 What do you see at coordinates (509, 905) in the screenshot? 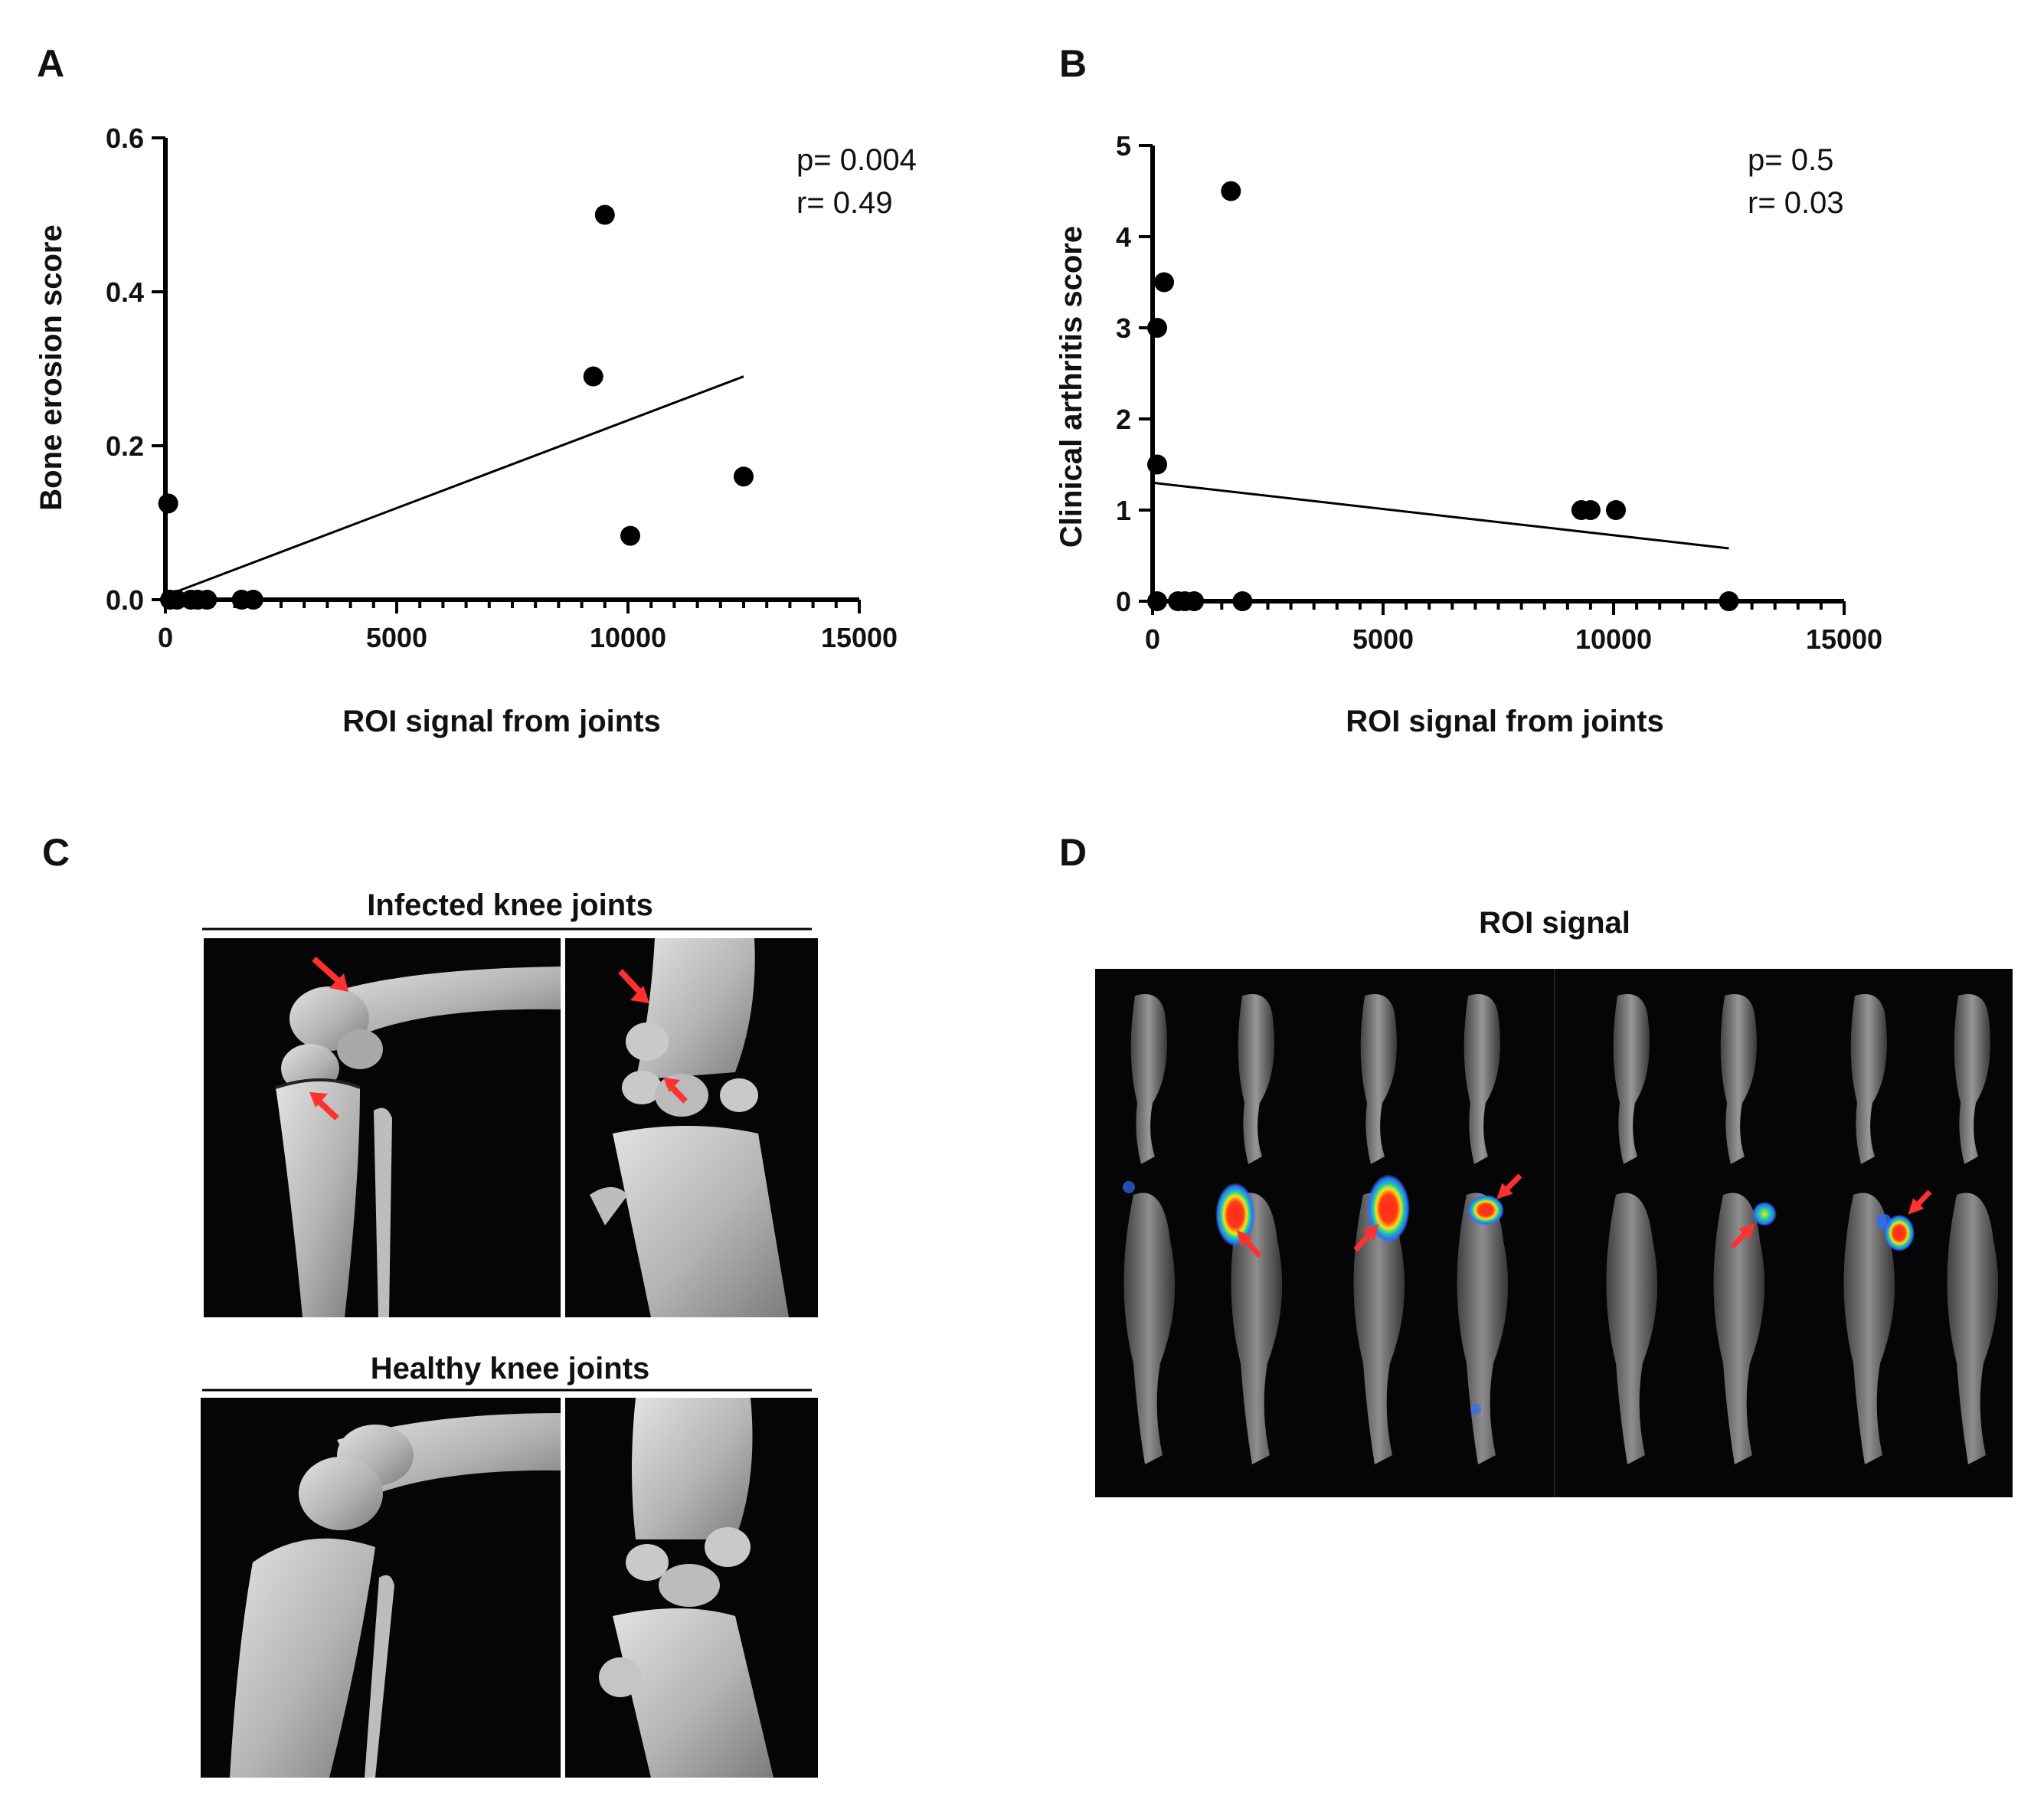
I see `infected-knee-title: Infected knee joints` at bounding box center [509, 905].